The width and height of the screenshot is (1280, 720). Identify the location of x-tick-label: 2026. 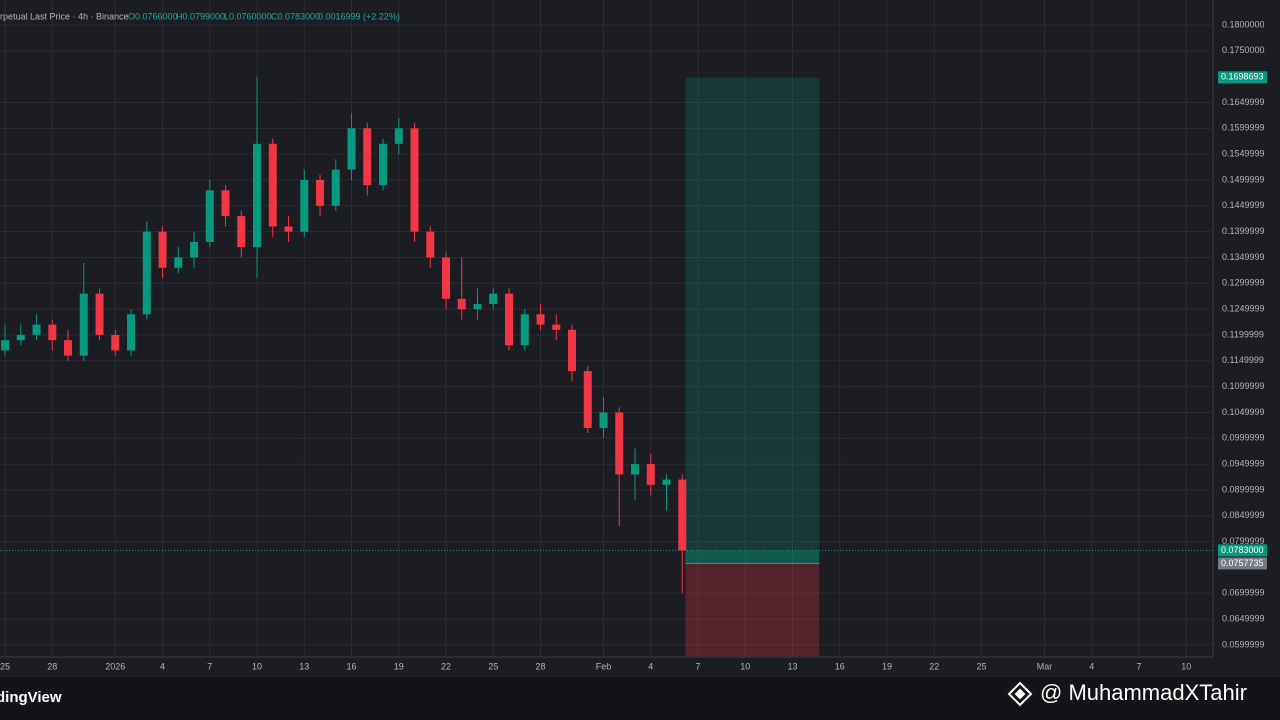
(115, 666).